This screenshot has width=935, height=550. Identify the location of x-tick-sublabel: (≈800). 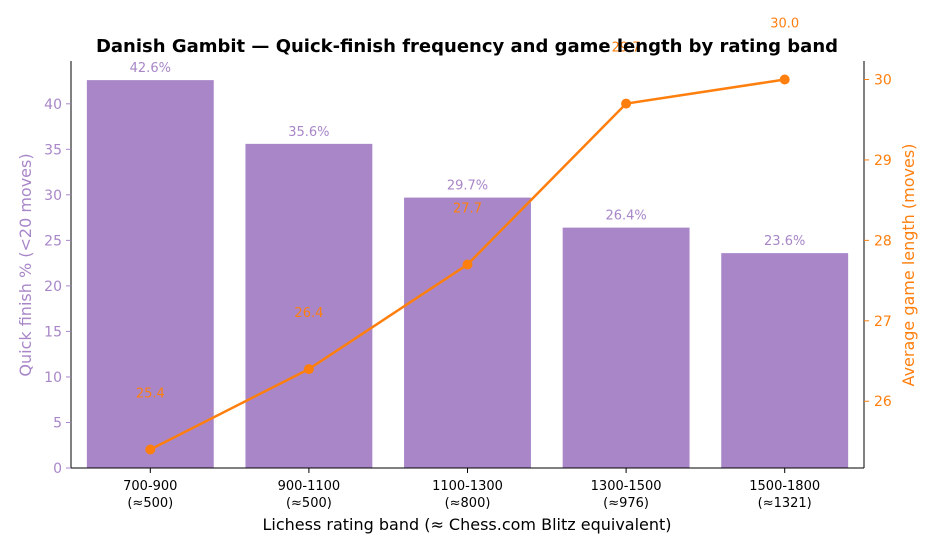
(468, 503).